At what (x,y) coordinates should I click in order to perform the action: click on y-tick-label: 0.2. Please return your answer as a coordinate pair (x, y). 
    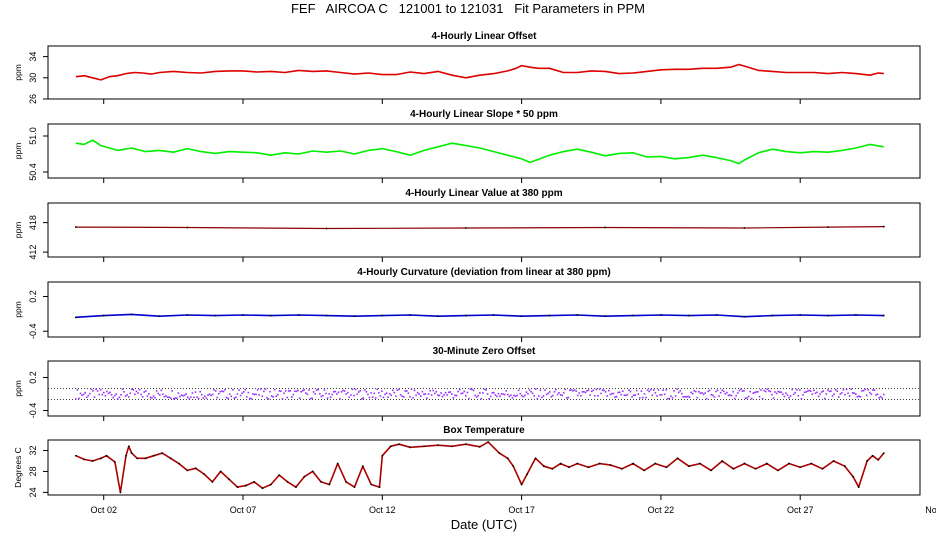
    Looking at the image, I should click on (33, 296).